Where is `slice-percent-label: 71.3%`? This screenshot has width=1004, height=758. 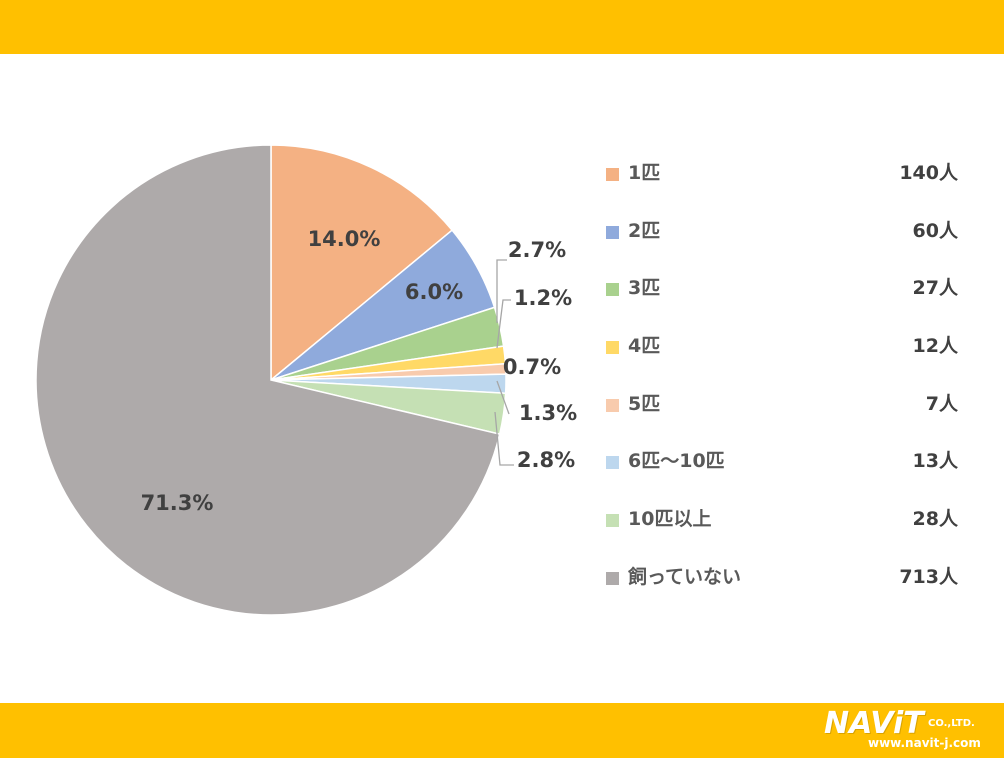
slice-percent-label: 71.3% is located at coordinates (177, 503).